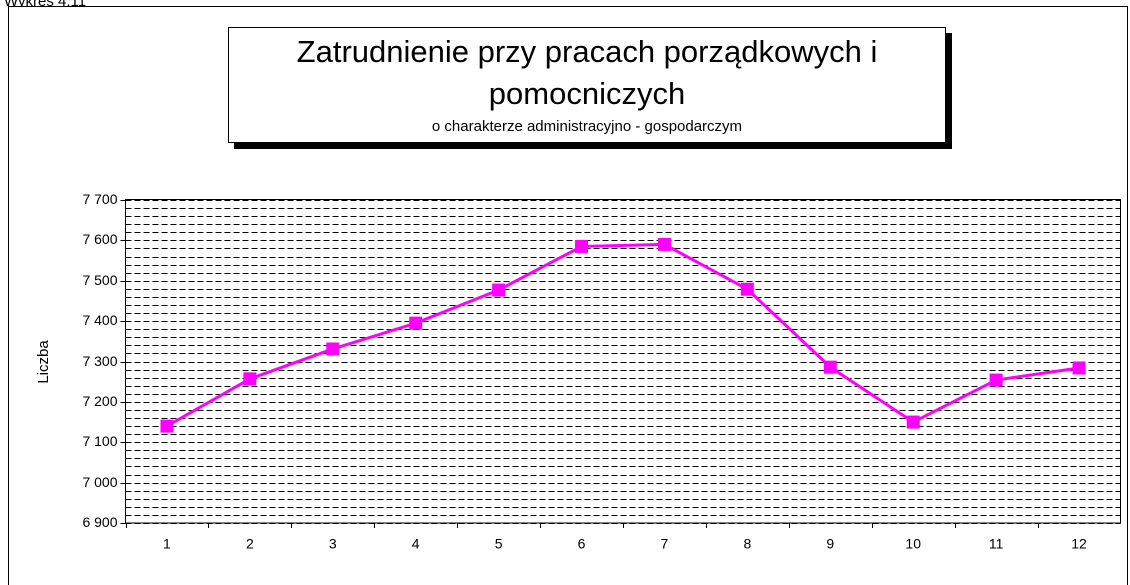  Describe the element at coordinates (43, 362) in the screenshot. I see `y-axis-label: Liczba` at that location.